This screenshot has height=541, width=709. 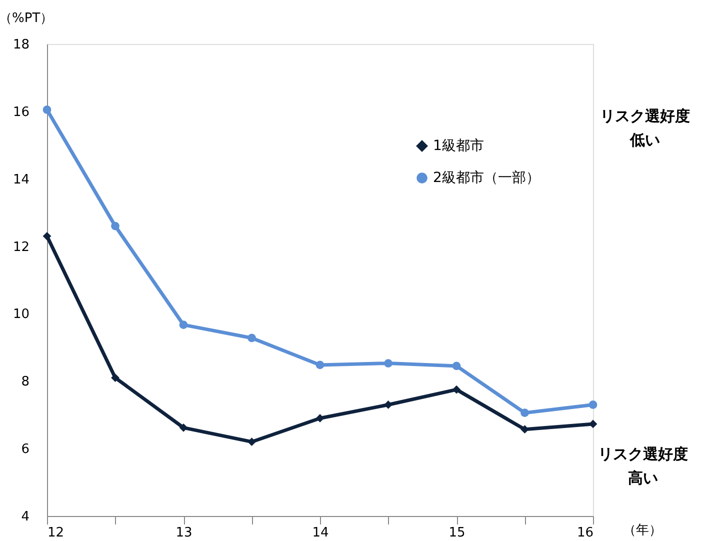 What do you see at coordinates (21, 45) in the screenshot?
I see `y-tick-label: 18` at bounding box center [21, 45].